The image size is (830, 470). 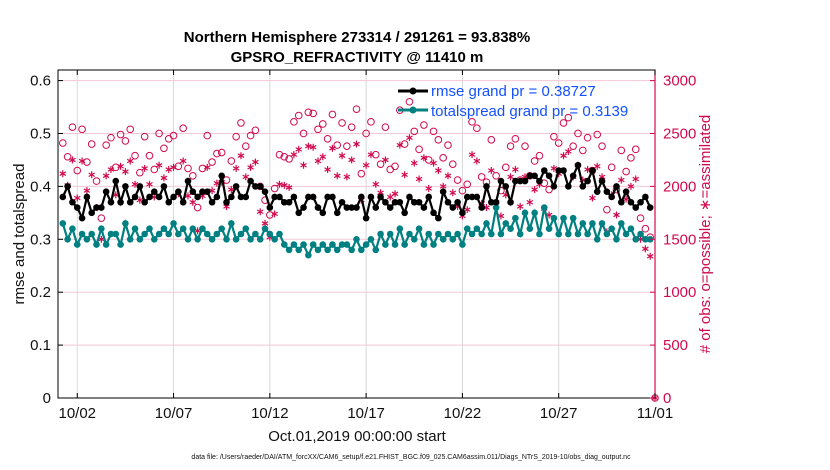 What do you see at coordinates (675, 345) in the screenshot?
I see `y2-tick-label: 500` at bounding box center [675, 345].